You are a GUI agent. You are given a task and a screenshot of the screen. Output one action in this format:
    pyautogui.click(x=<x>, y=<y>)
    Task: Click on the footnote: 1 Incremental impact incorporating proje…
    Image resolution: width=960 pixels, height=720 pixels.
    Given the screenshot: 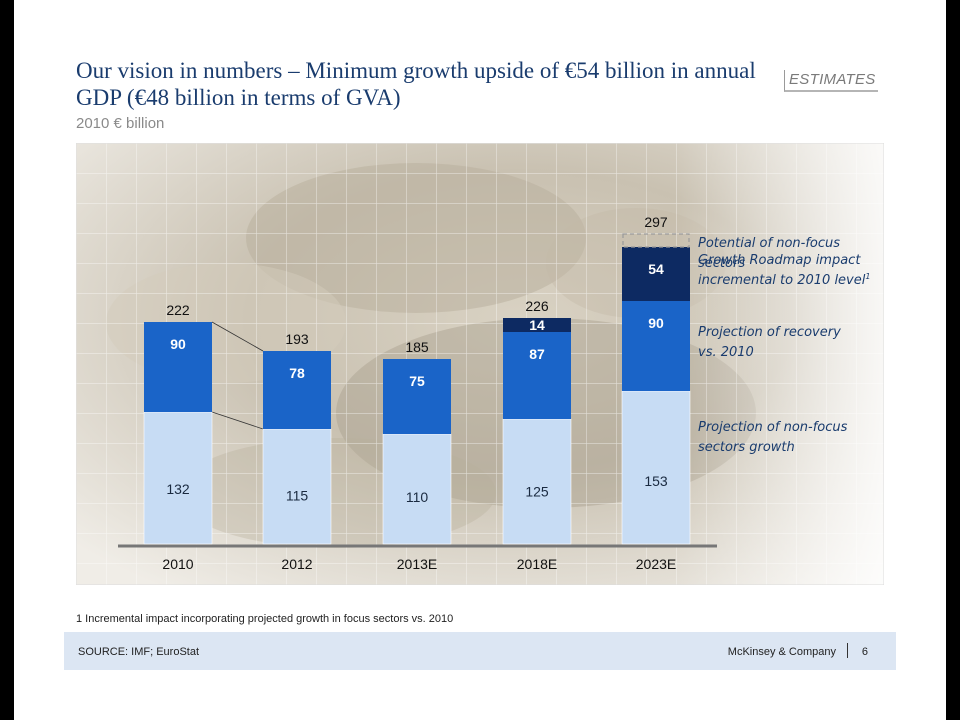 What is the action you would take?
    pyautogui.click(x=265, y=619)
    